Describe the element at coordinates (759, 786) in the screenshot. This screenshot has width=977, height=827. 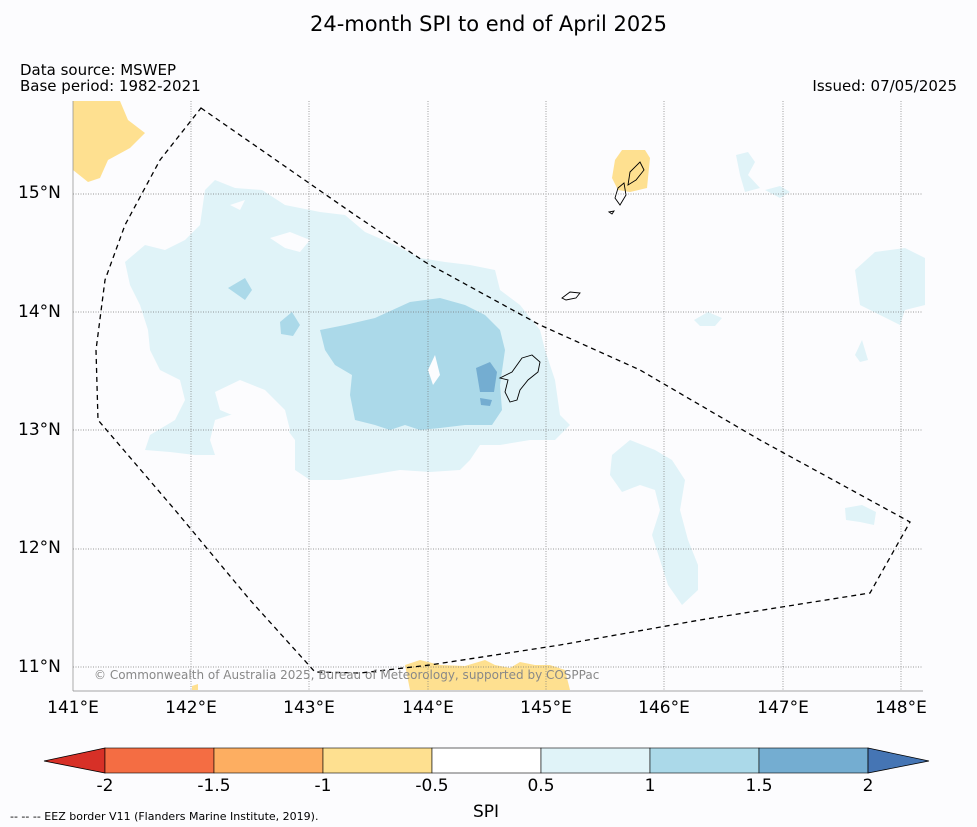
I see `colorbar-tick: 1.5` at that location.